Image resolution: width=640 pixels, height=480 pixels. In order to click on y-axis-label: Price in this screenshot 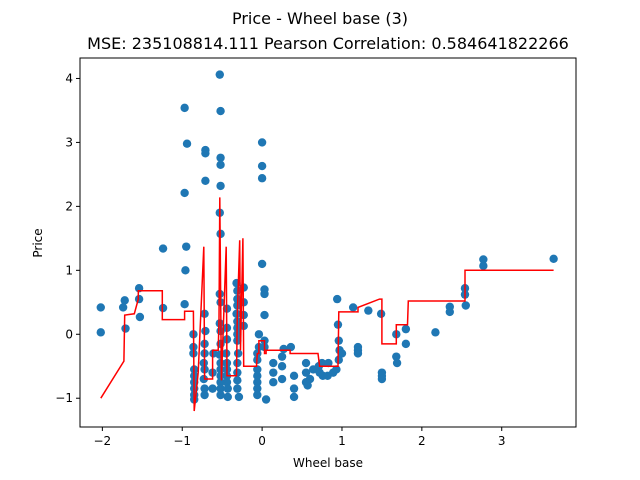, I will do `click(38, 242)`.